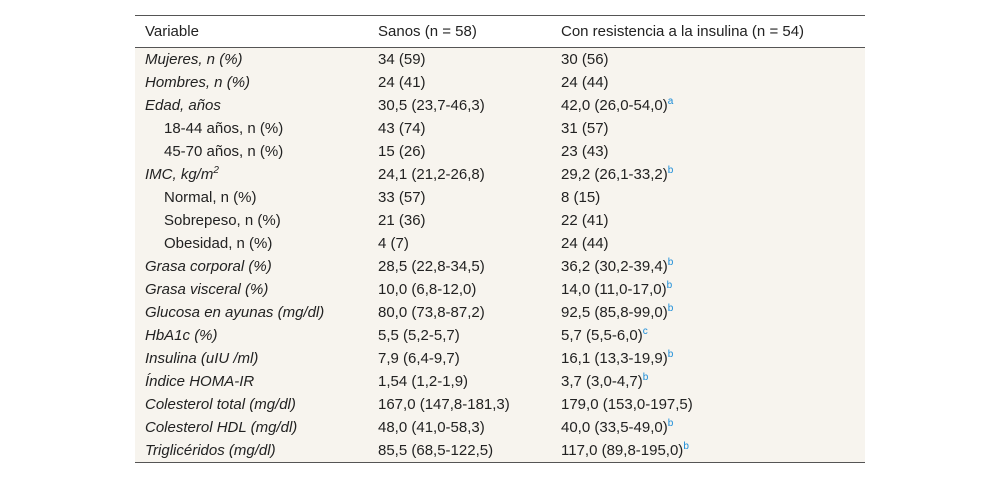  I want to click on variable-cell: IMC, kg/m2, so click(251, 174).